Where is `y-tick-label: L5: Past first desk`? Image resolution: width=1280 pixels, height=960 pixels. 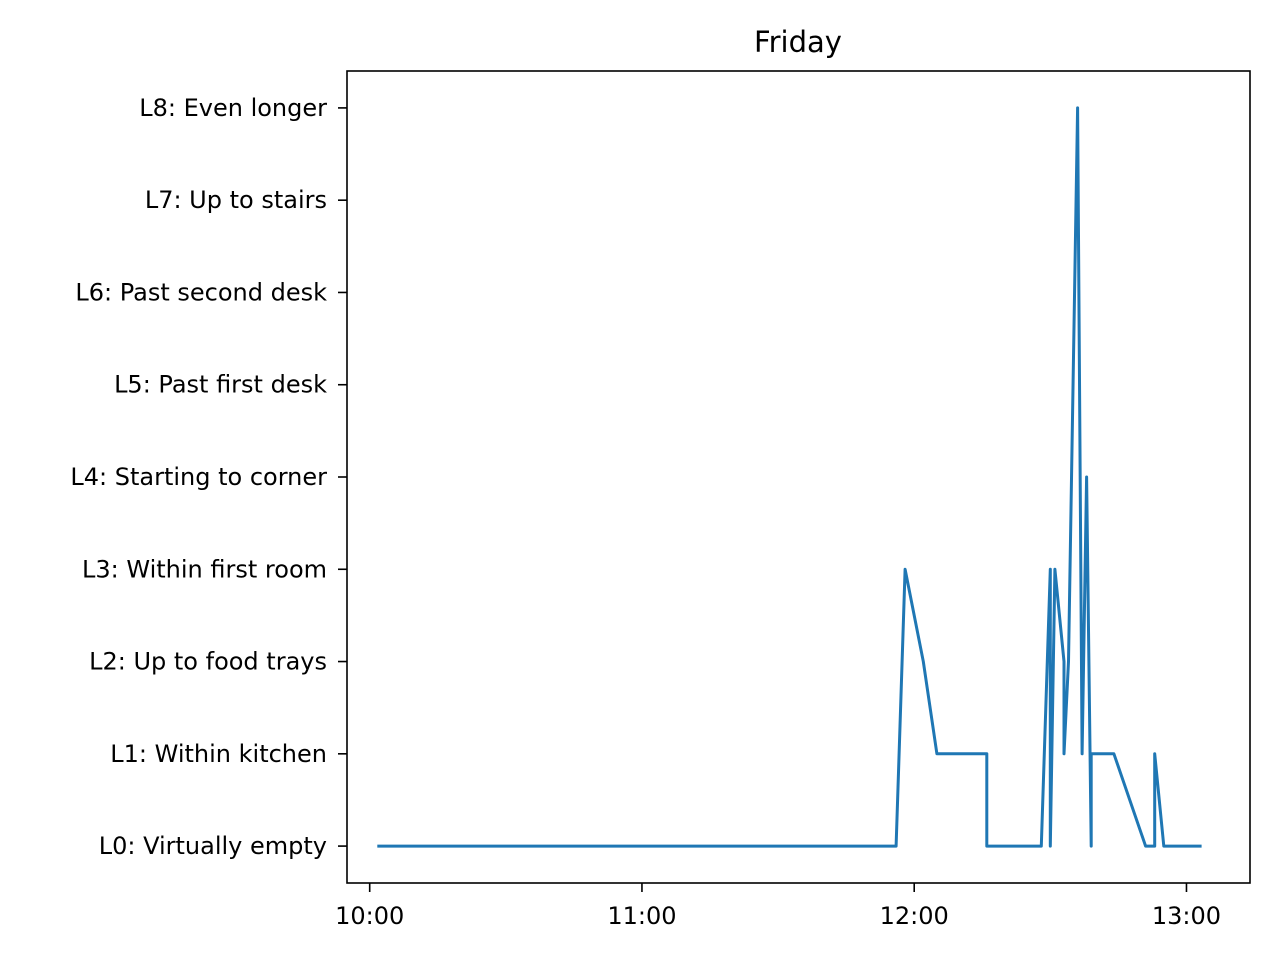
y-tick-label: L5: Past first desk is located at coordinates (220, 385).